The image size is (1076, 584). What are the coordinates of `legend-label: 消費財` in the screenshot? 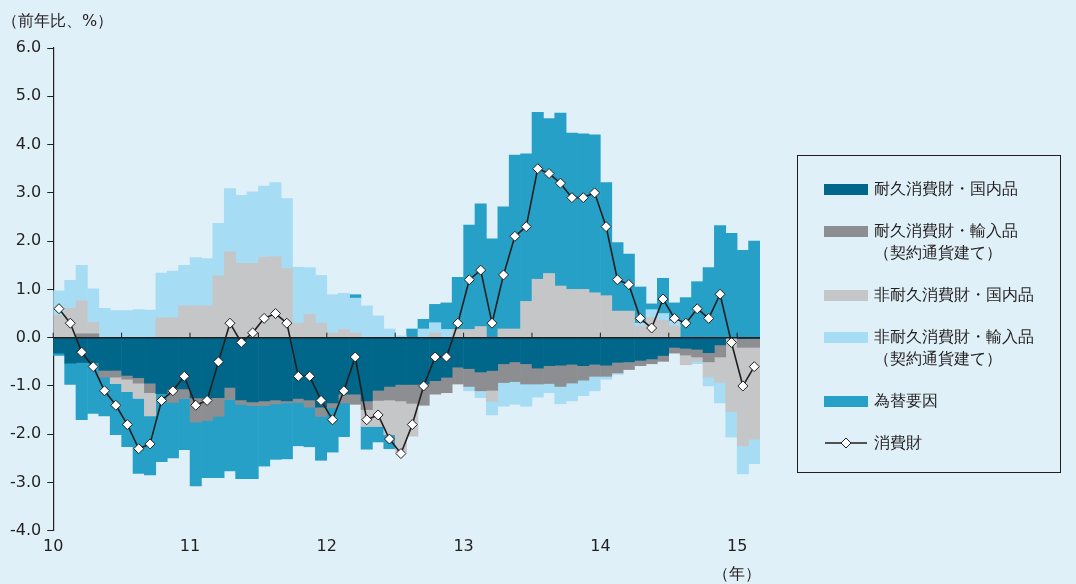 It's located at (898, 443).